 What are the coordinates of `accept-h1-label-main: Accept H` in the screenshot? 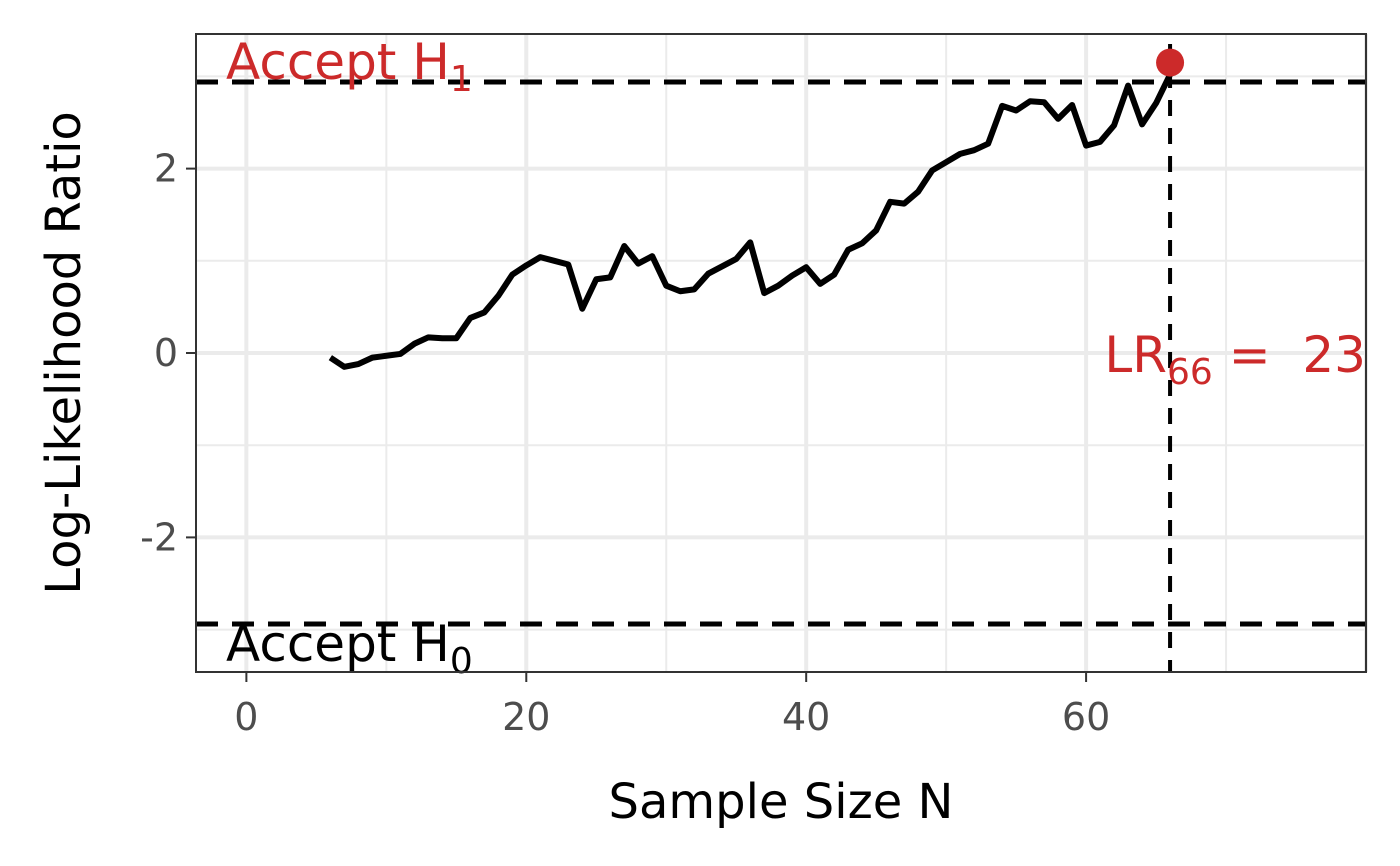 It's located at (338, 62).